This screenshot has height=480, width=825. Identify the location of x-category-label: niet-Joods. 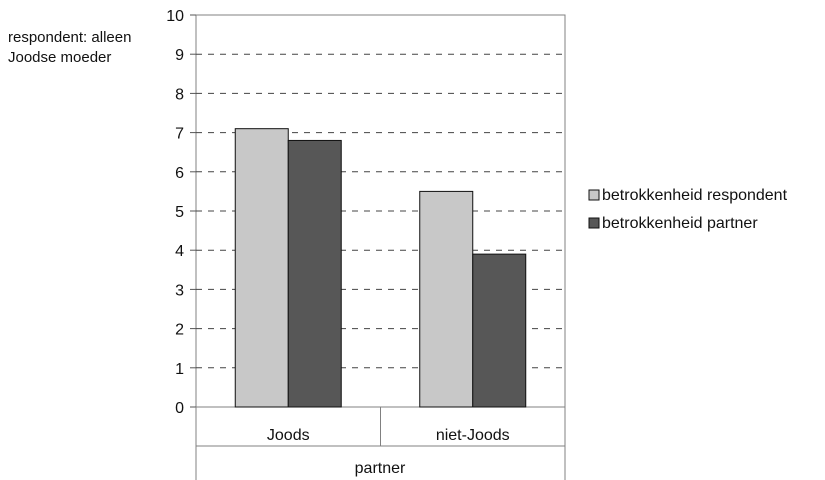
(473, 435).